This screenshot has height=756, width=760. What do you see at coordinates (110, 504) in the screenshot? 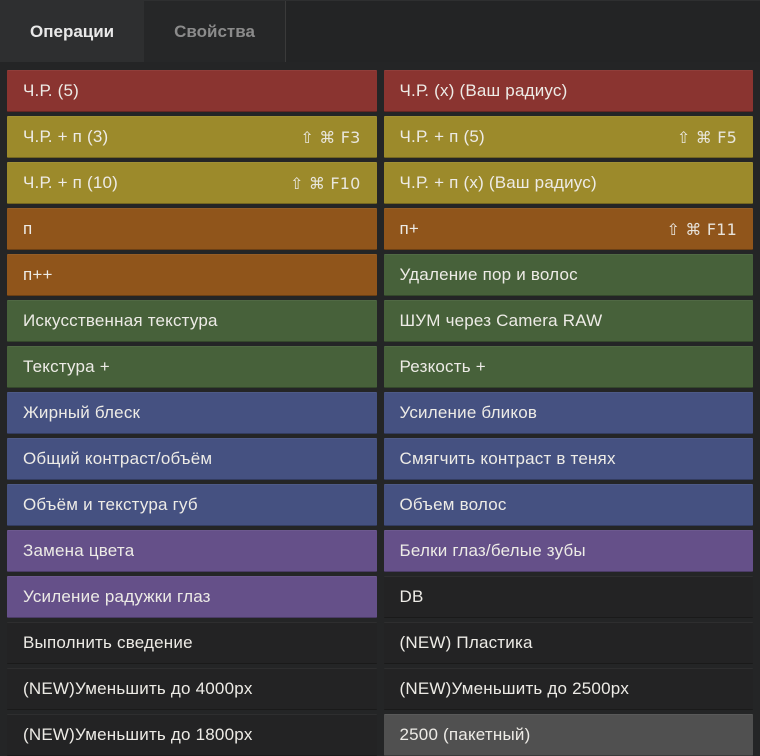
I see `action-label: Объём и текстура губ` at bounding box center [110, 504].